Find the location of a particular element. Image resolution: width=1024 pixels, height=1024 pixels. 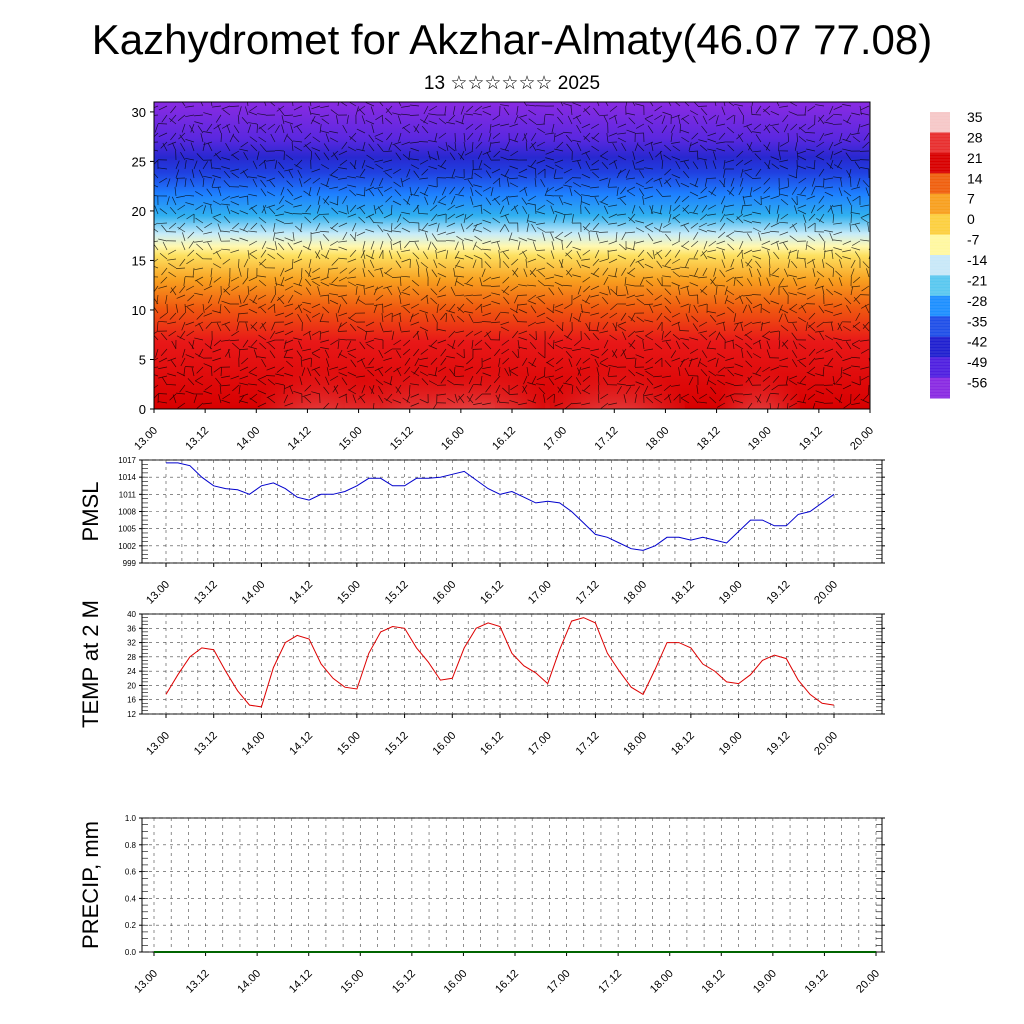

x-tick-label: 19.00 is located at coordinates (765, 982).